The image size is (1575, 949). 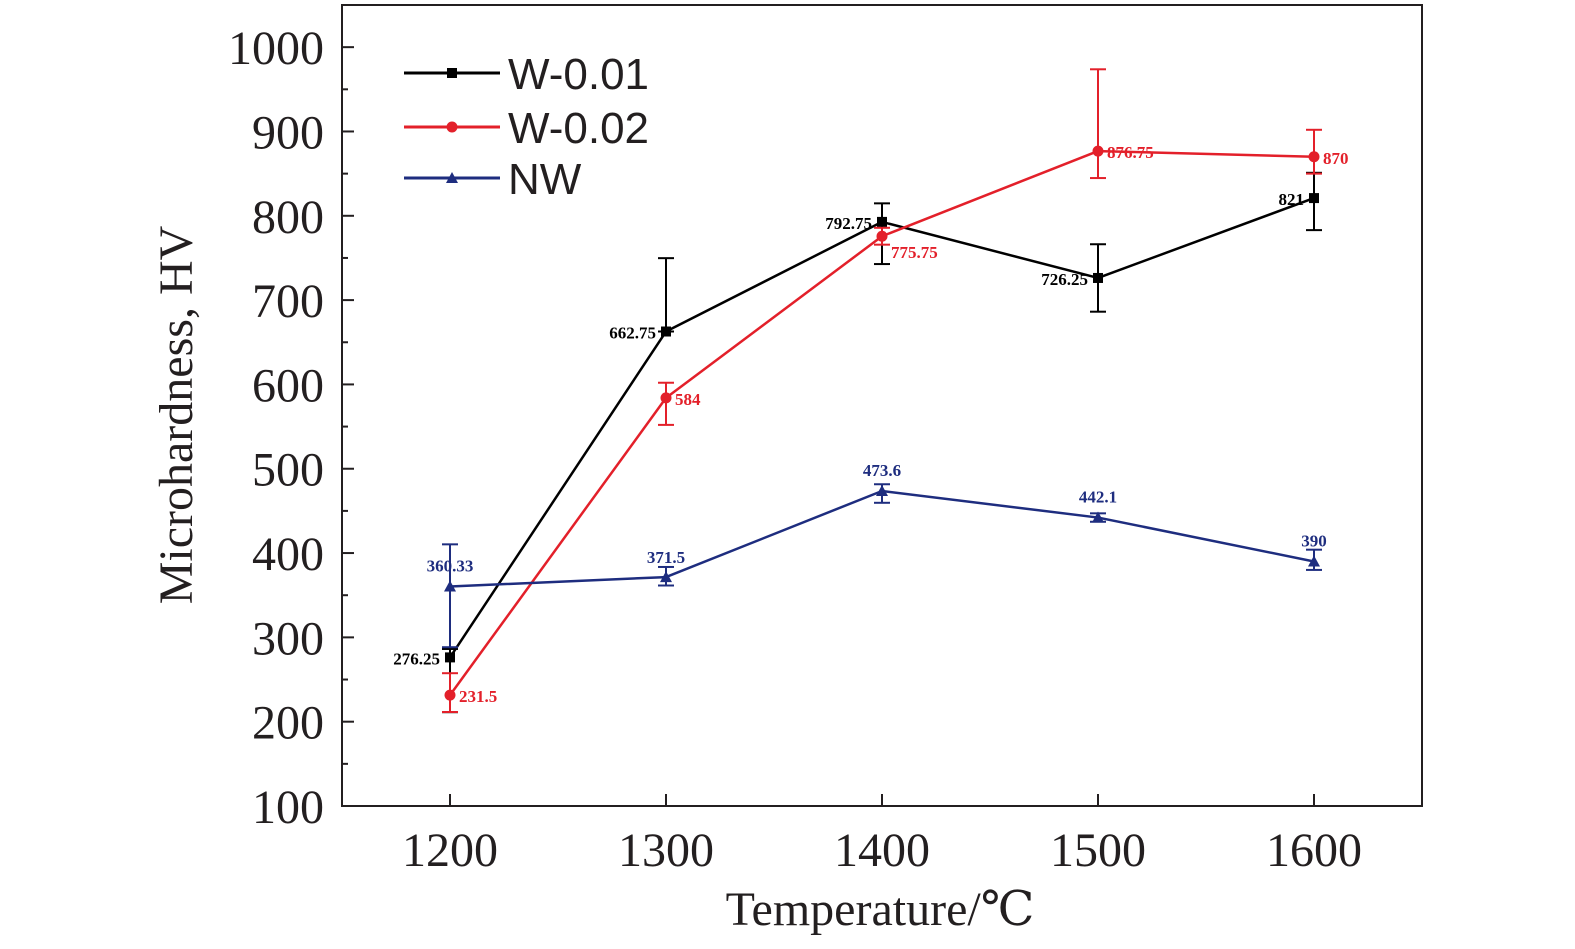 I want to click on y-tick-label: 500, so click(x=288, y=470).